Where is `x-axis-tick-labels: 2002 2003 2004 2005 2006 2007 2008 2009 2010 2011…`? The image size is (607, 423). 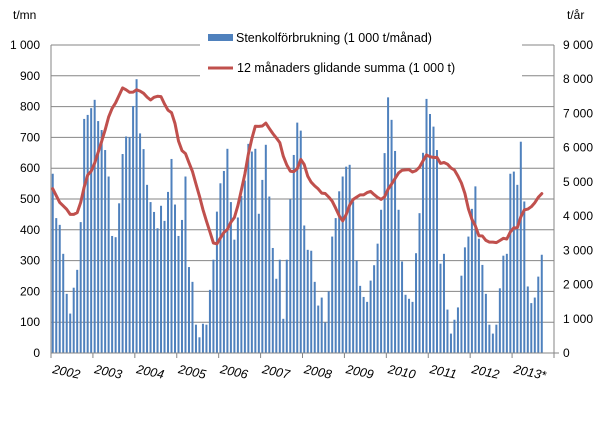 x-axis-tick-labels: 2002 2003 2004 2005 2006 2007 2008 2009 2010 2011… is located at coordinates (299, 372).